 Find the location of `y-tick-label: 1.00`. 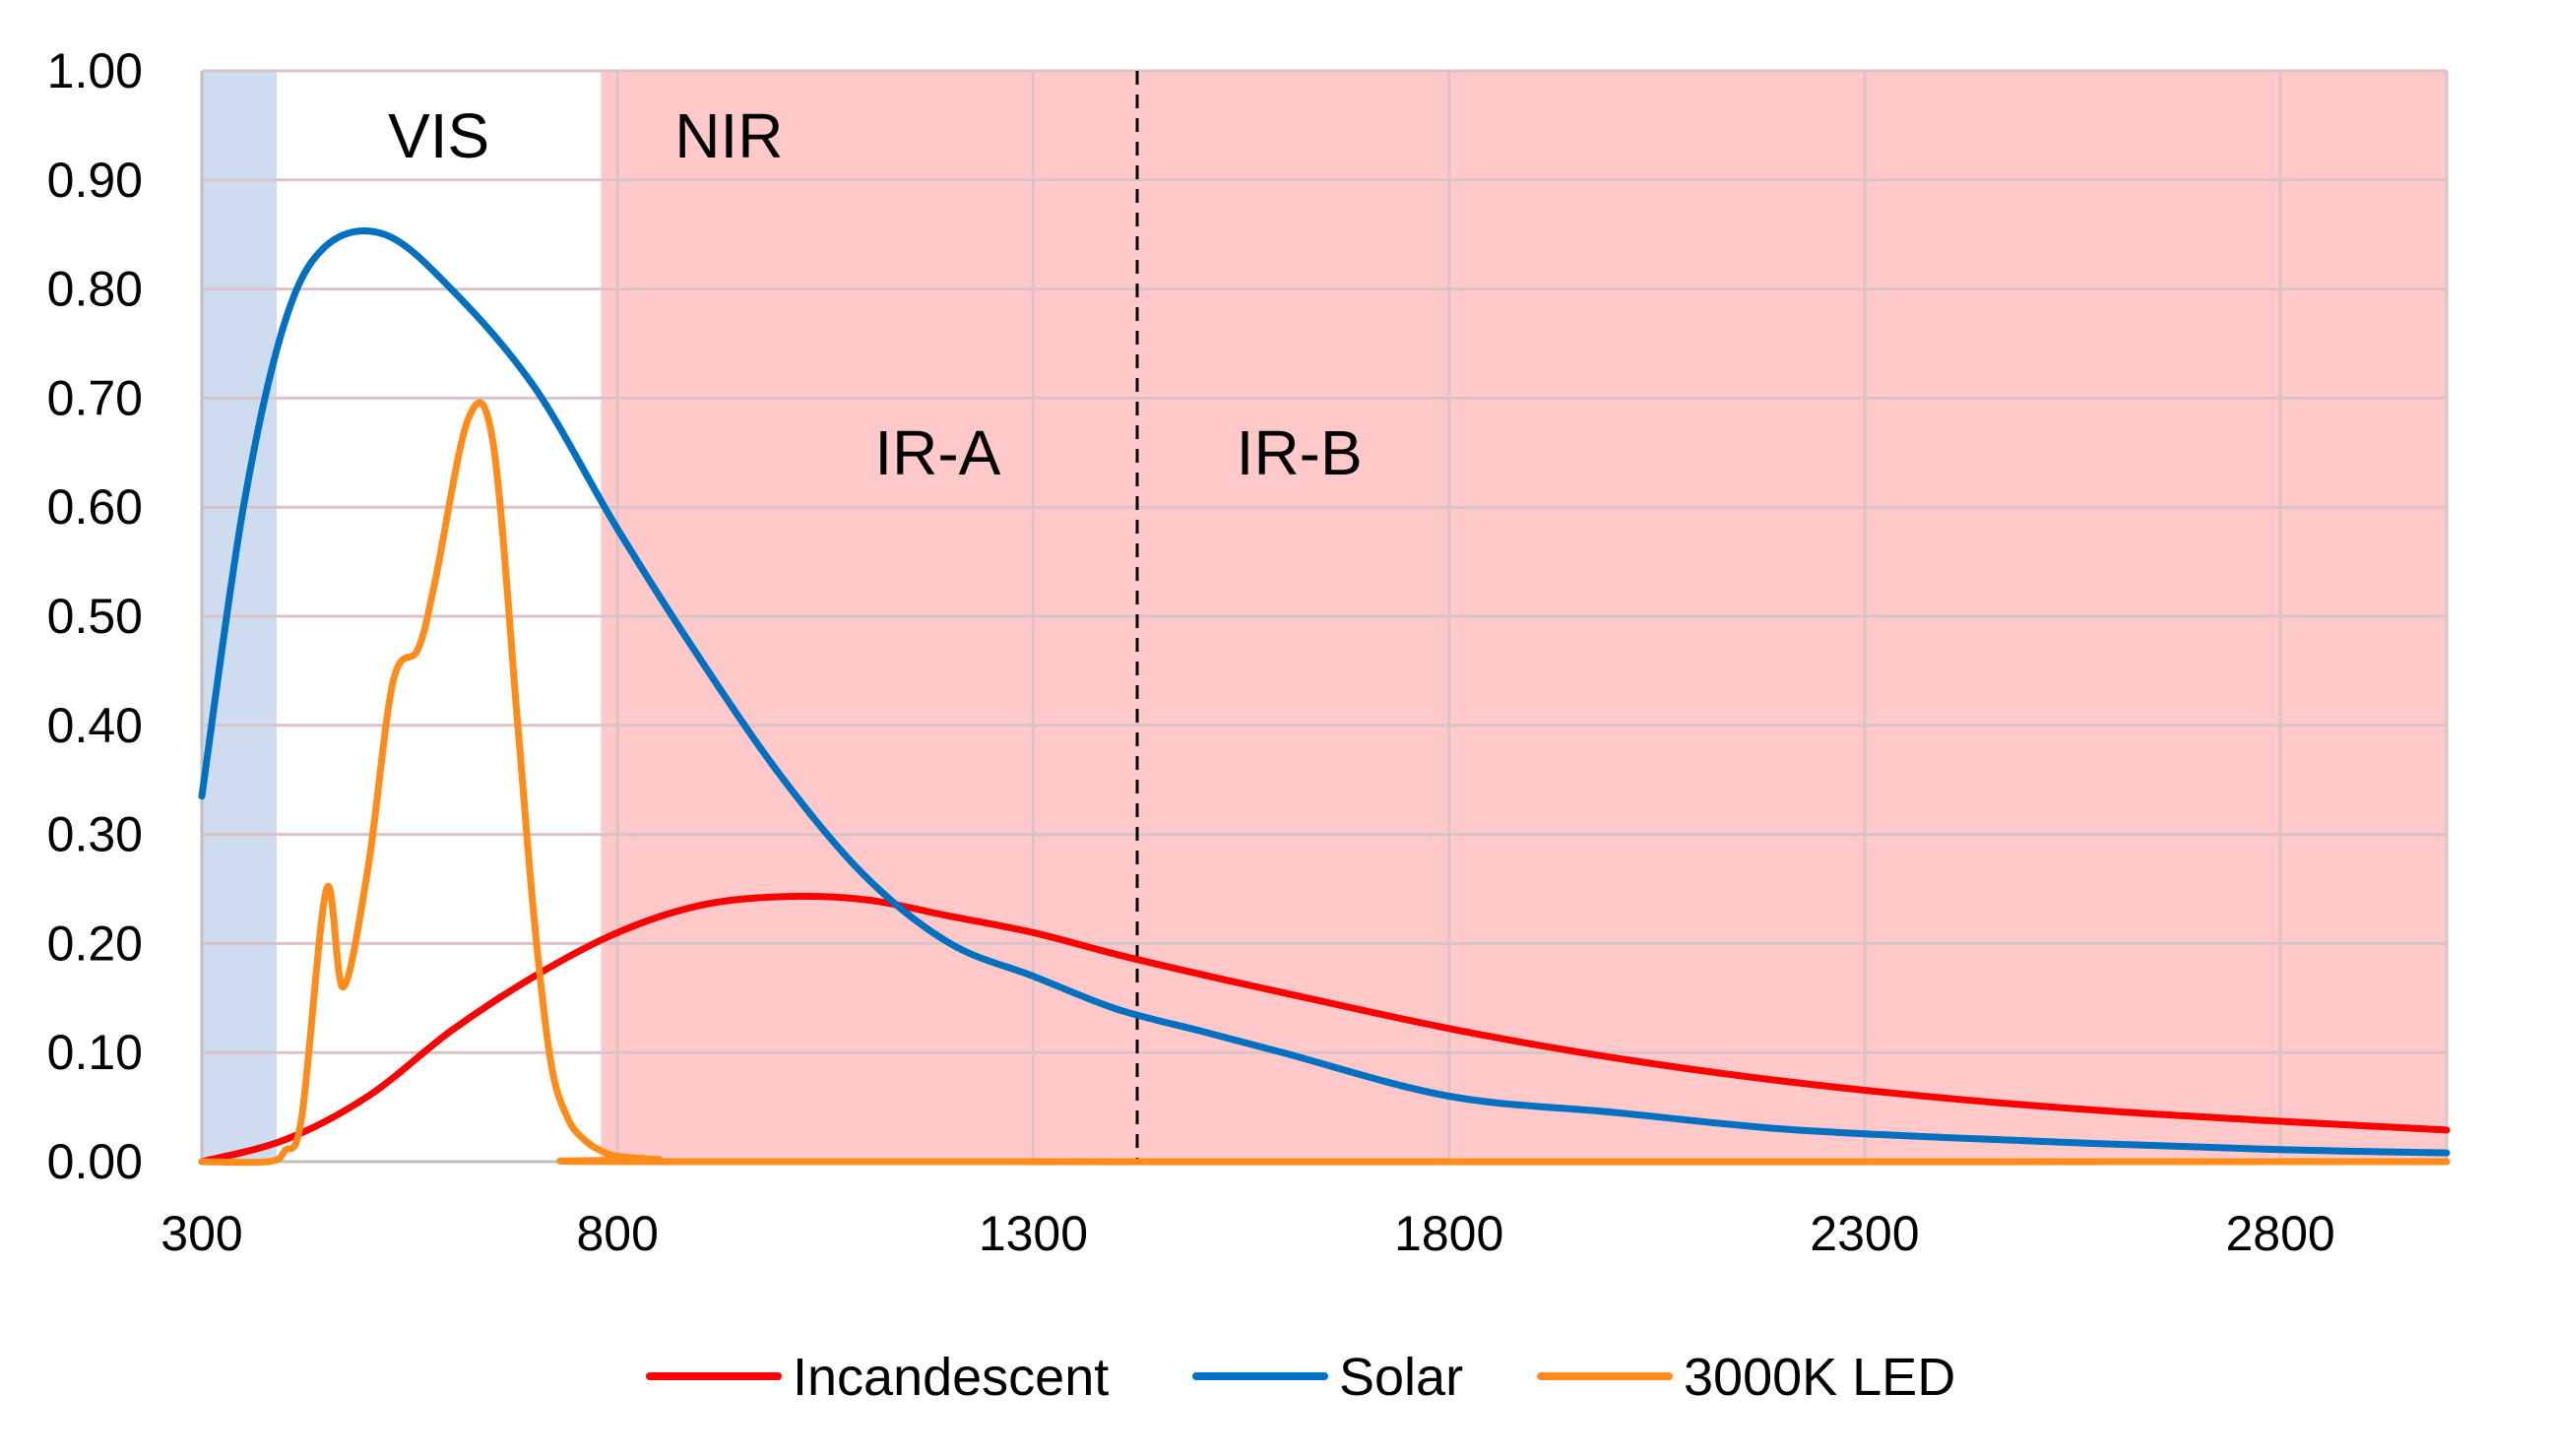

y-tick-label: 1.00 is located at coordinates (95, 70).